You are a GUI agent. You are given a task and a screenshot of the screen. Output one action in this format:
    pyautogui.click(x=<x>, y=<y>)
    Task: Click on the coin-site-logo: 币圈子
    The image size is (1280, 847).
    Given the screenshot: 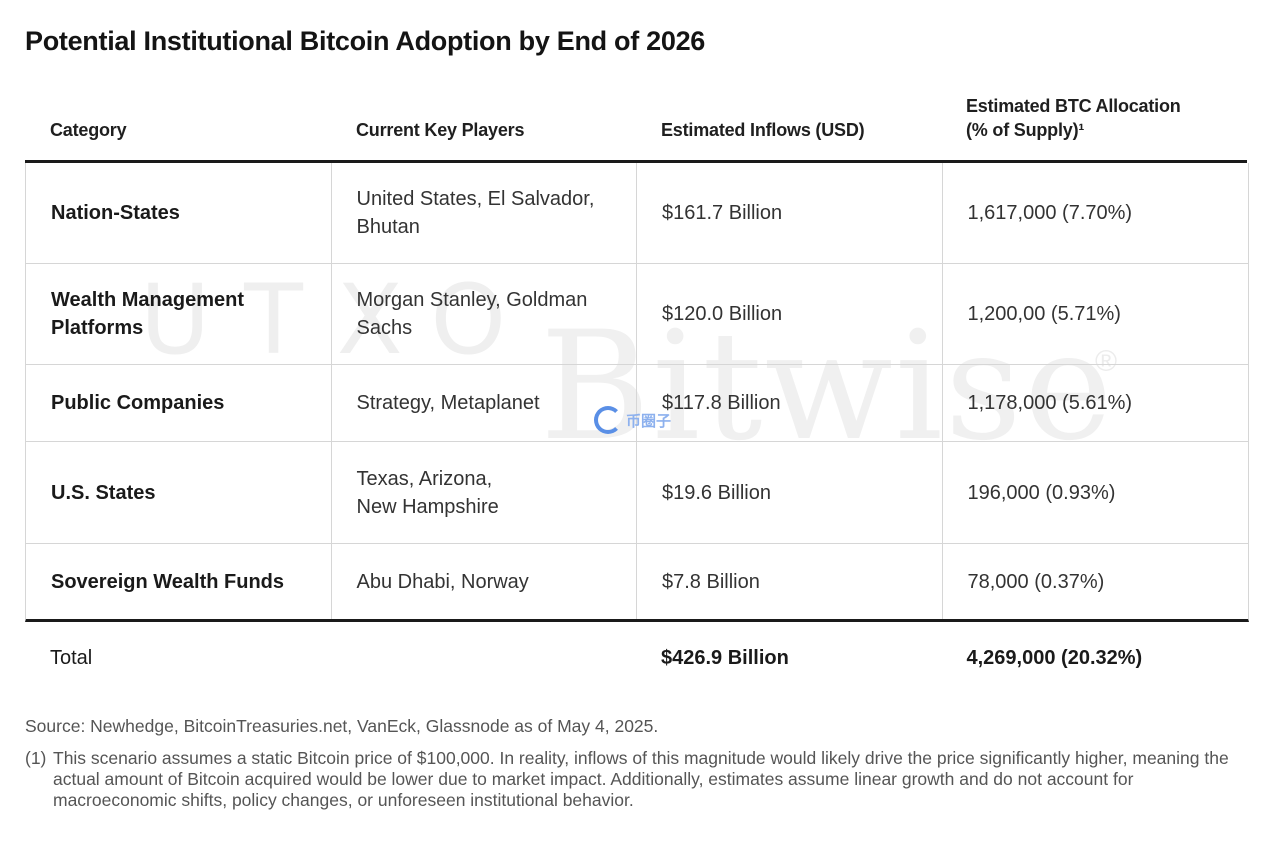 What is the action you would take?
    pyautogui.click(x=632, y=420)
    